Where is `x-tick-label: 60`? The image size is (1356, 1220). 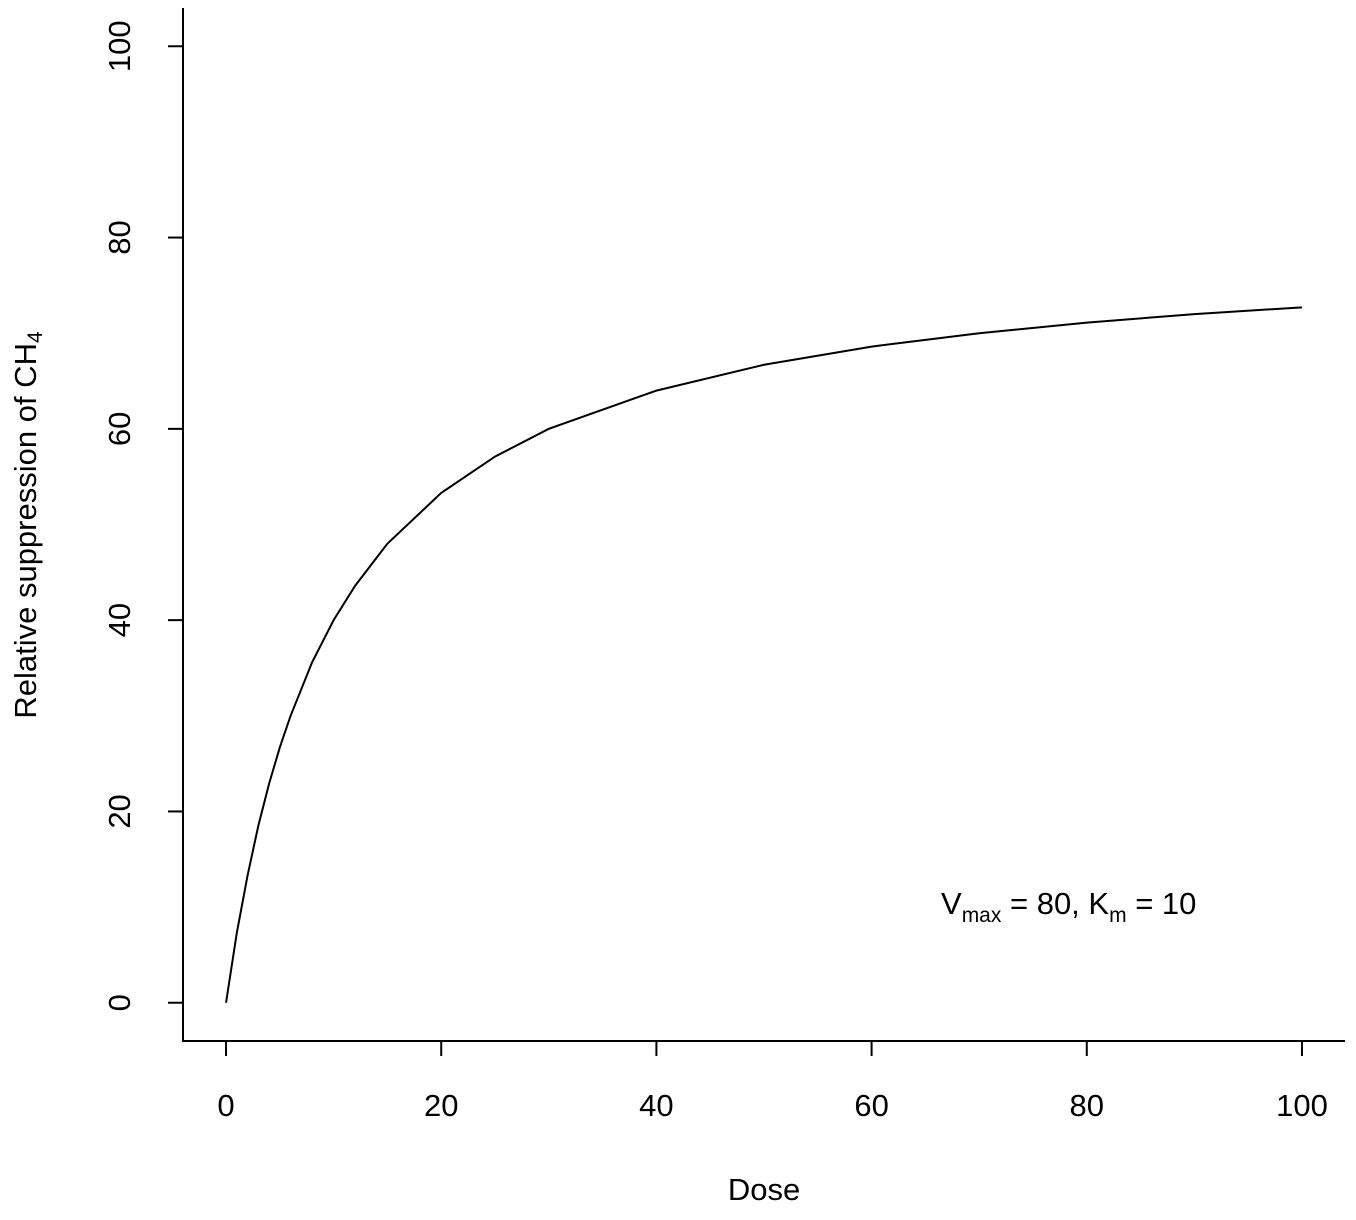
x-tick-label: 60 is located at coordinates (871, 1105).